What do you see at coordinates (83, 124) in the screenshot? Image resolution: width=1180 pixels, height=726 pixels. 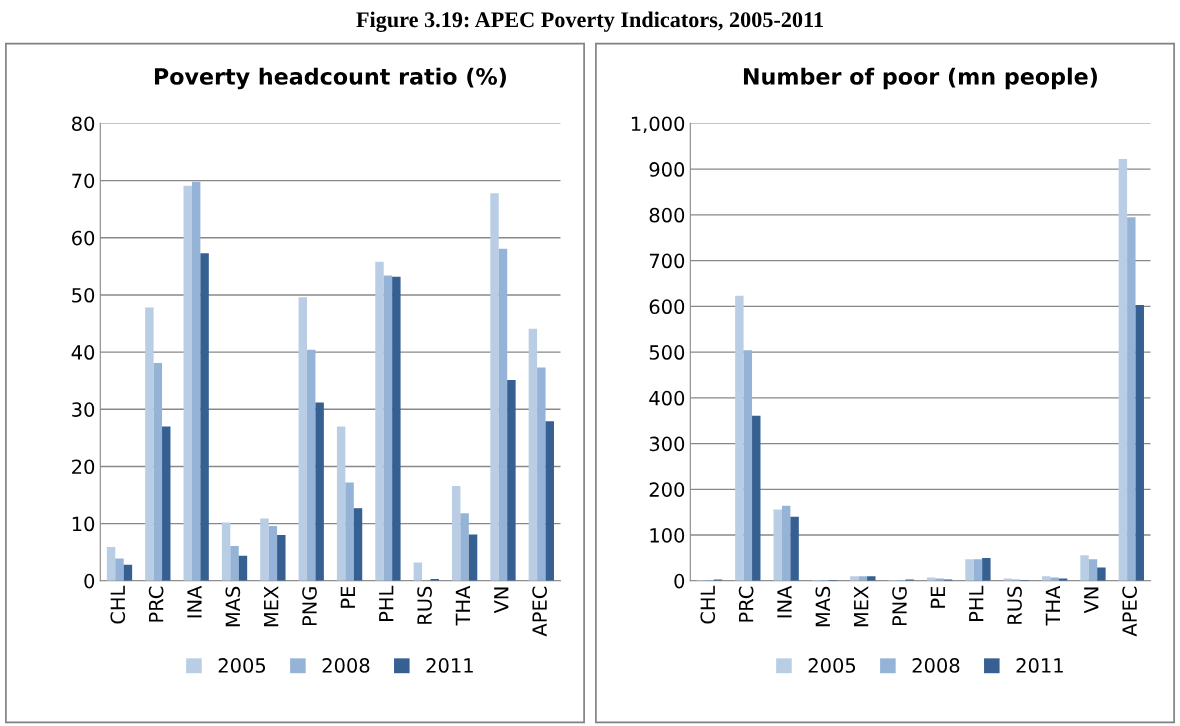 I see `y-tick-label: 80` at bounding box center [83, 124].